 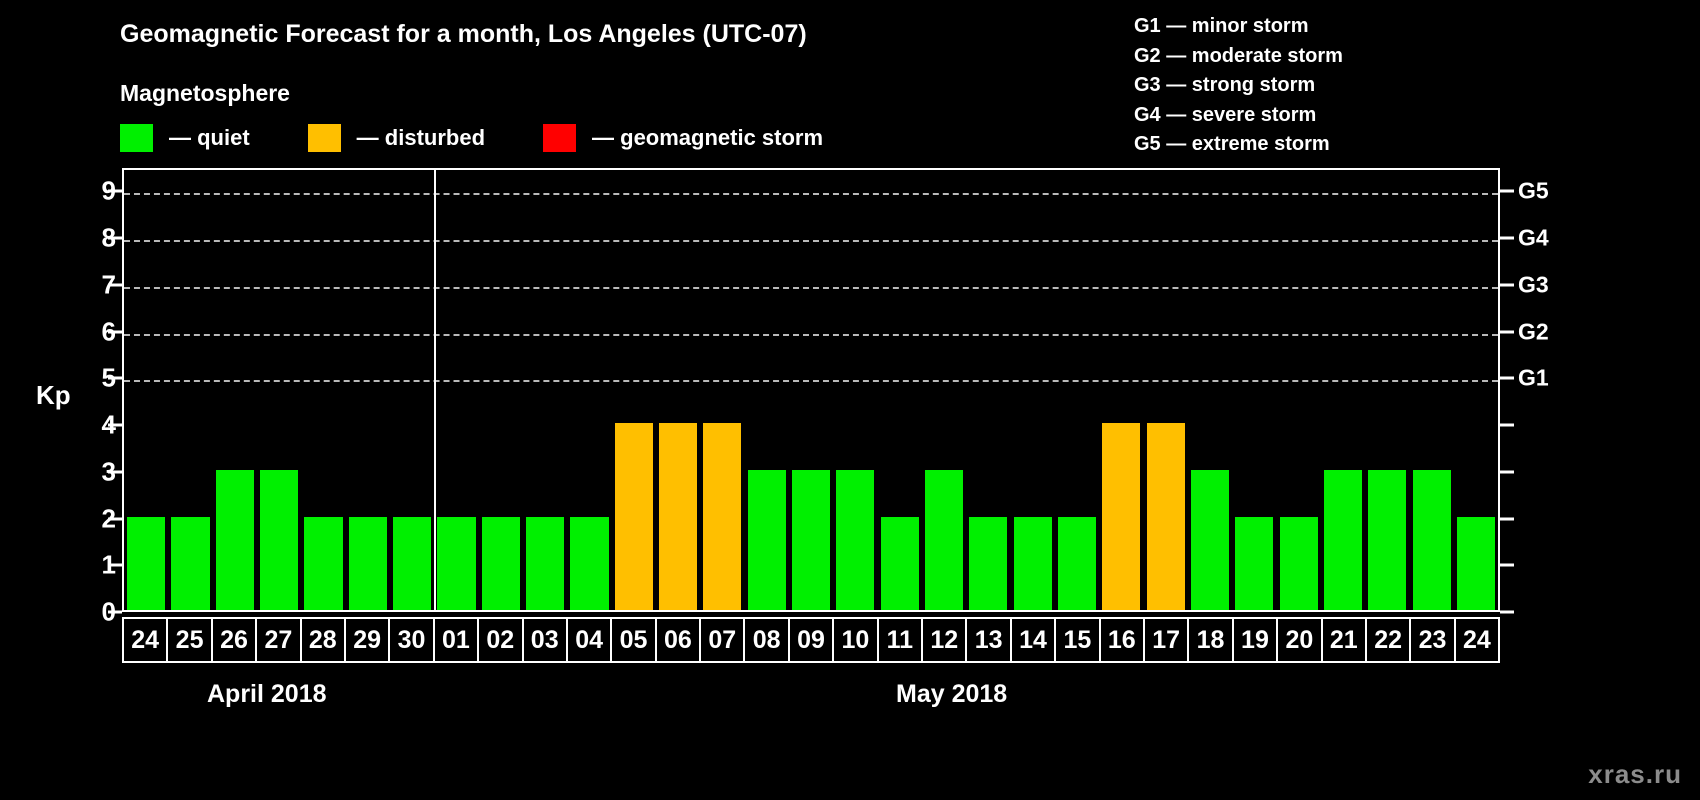 I want to click on date-axis-cell: 18, so click(x=1210, y=640).